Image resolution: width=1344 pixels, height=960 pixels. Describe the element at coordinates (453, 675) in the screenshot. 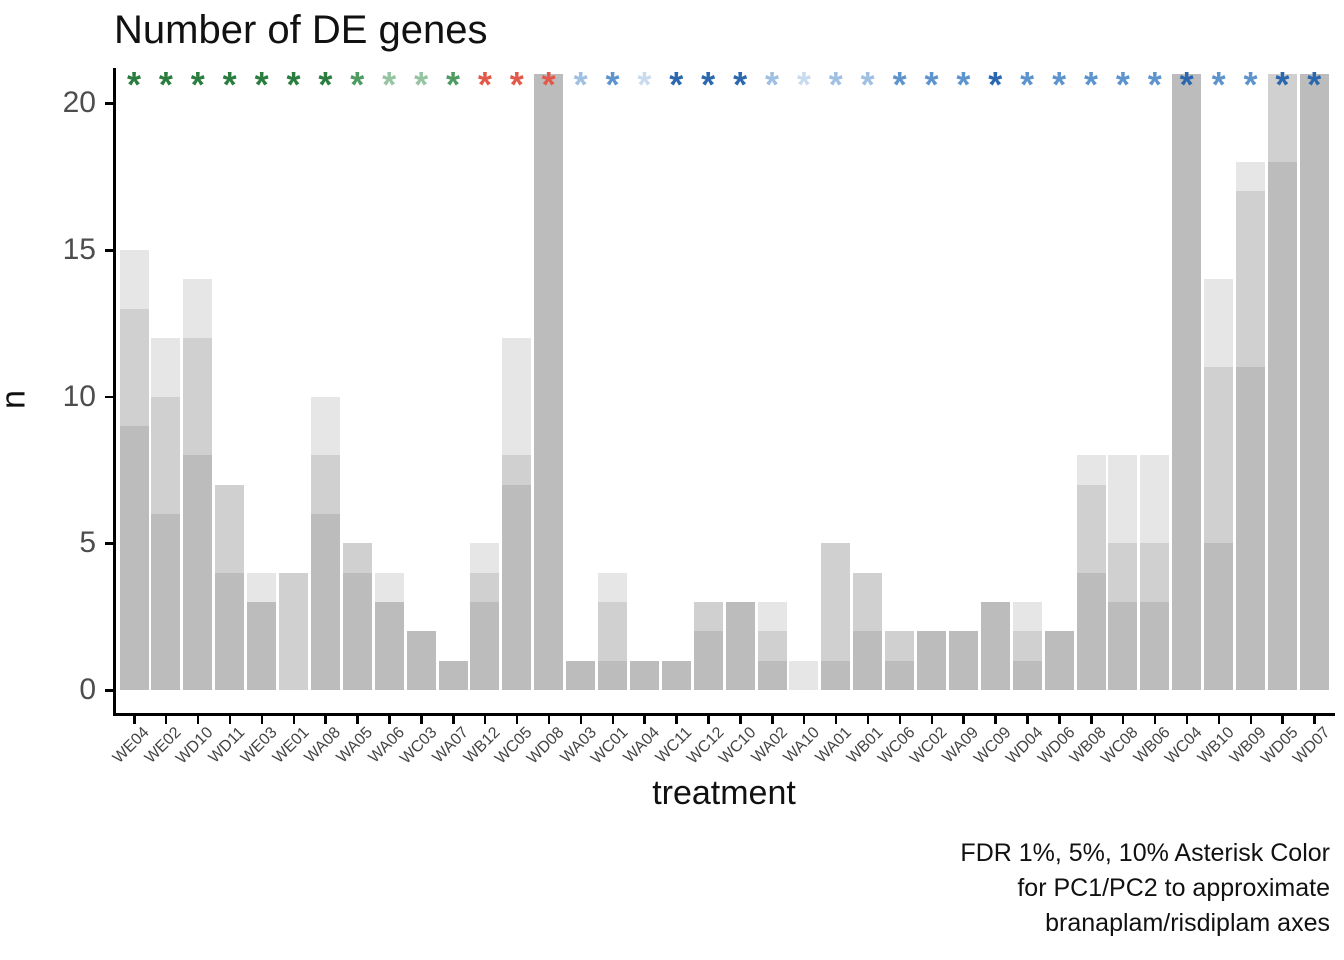

I see `bar-segment-WA07-dark` at that location.